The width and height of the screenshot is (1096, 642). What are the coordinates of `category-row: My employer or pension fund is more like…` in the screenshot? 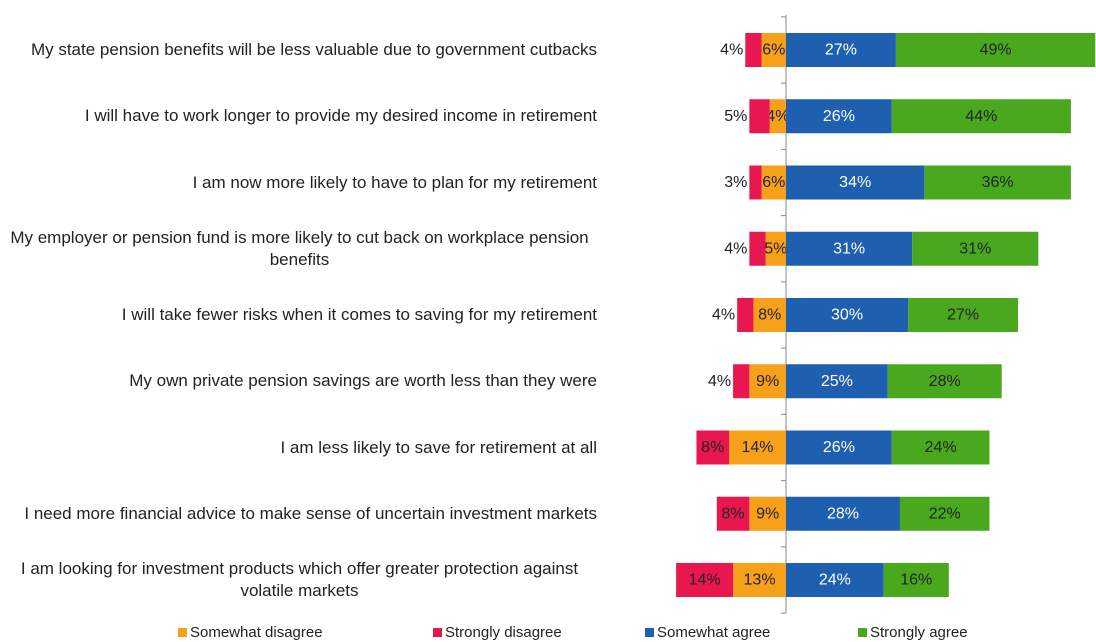 It's located at (299, 249).